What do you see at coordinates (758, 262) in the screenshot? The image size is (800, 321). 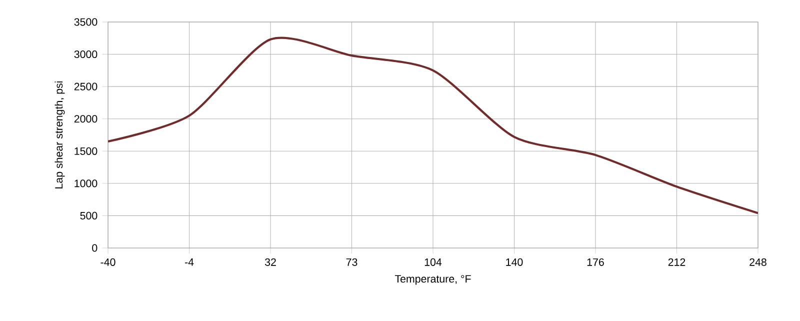 I see `x-tick-label: 248` at bounding box center [758, 262].